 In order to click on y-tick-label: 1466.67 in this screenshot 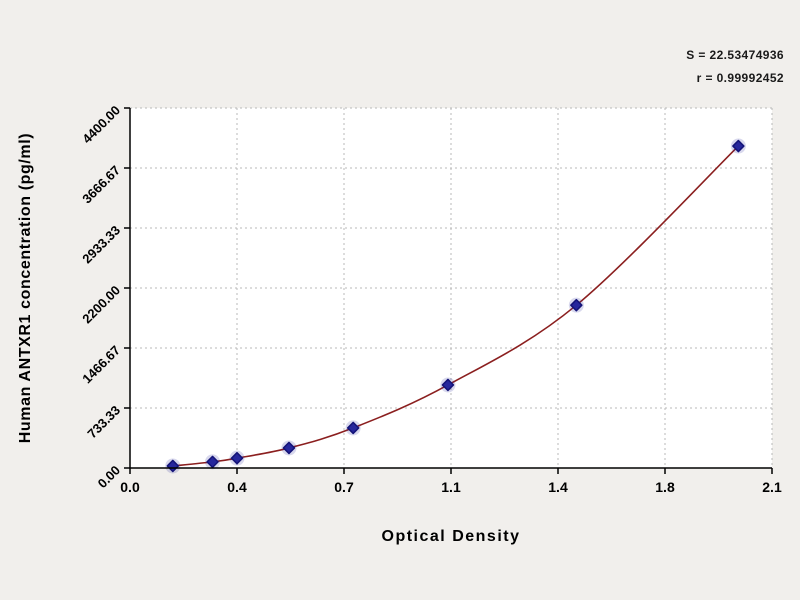, I will do `click(101, 365)`.